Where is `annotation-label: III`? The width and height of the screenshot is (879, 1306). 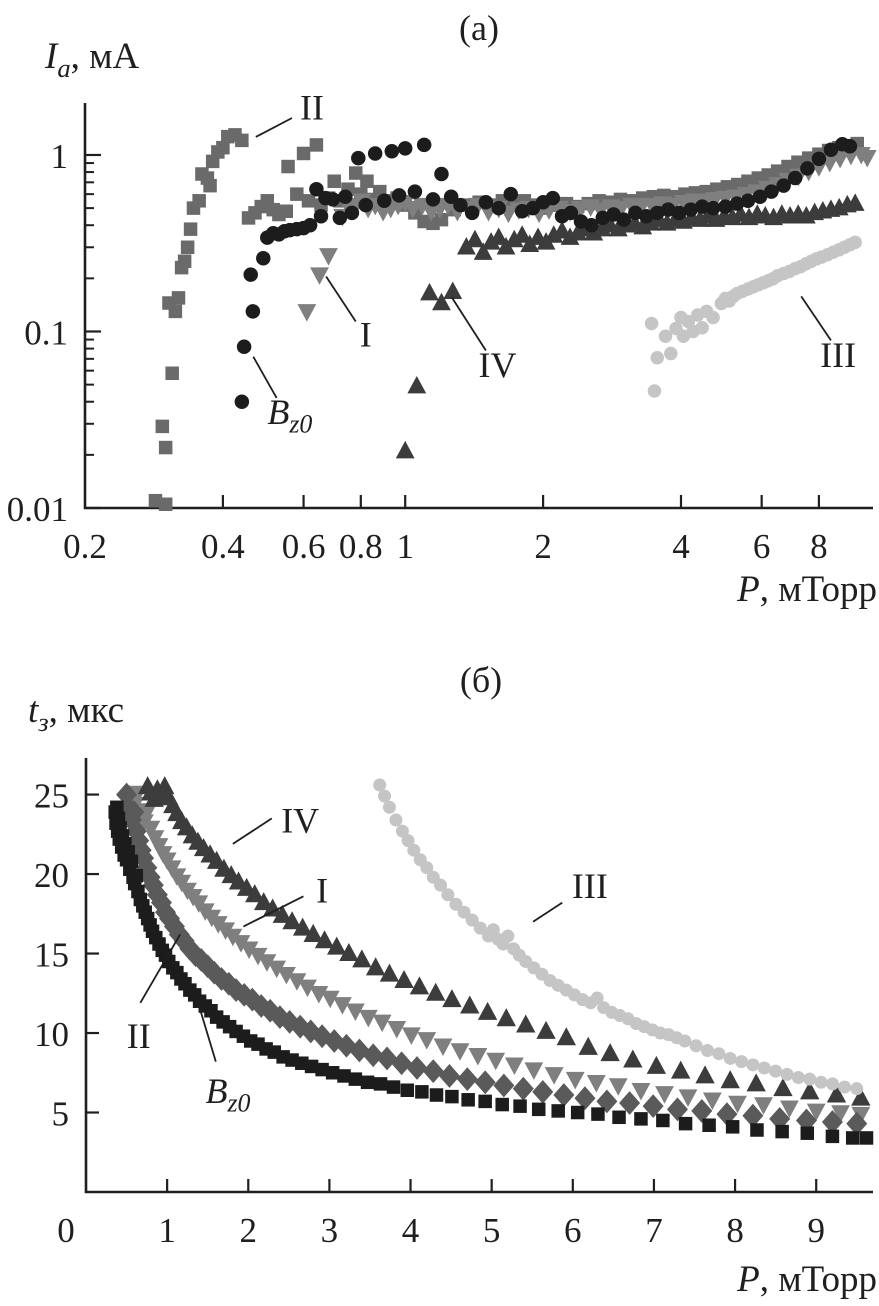 annotation-label: III is located at coordinates (838, 355).